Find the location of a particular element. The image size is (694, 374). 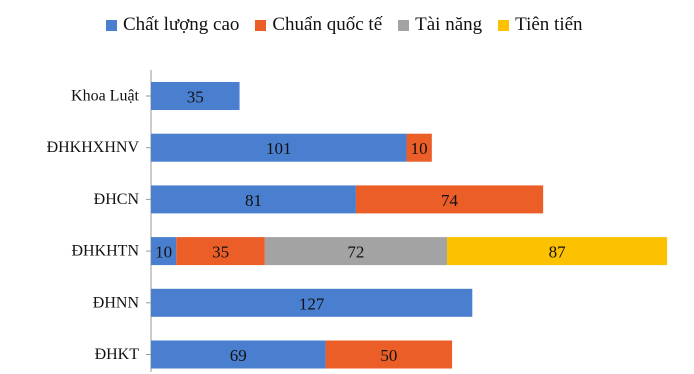

legend-item-tien-tien: Tiên tiến is located at coordinates (540, 25).